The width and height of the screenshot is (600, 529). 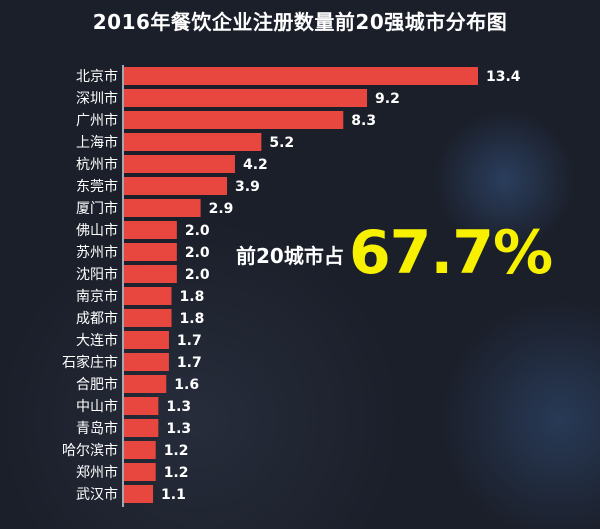 What do you see at coordinates (450, 253) in the screenshot?
I see `callout-percent: 67.7%` at bounding box center [450, 253].